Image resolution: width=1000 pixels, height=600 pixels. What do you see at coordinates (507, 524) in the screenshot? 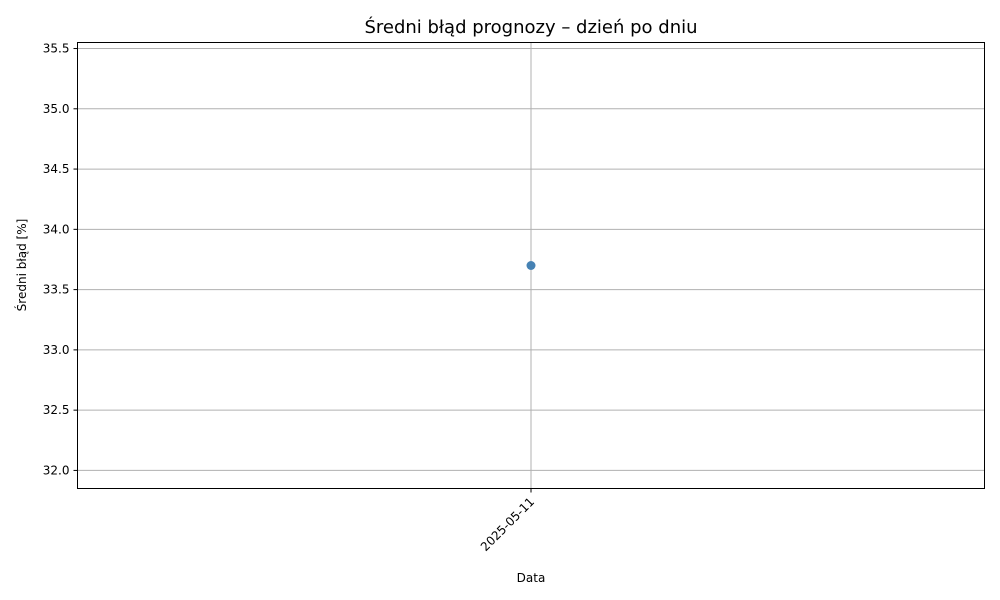
I see `x-tick-label: 2025-05-11` at bounding box center [507, 524].